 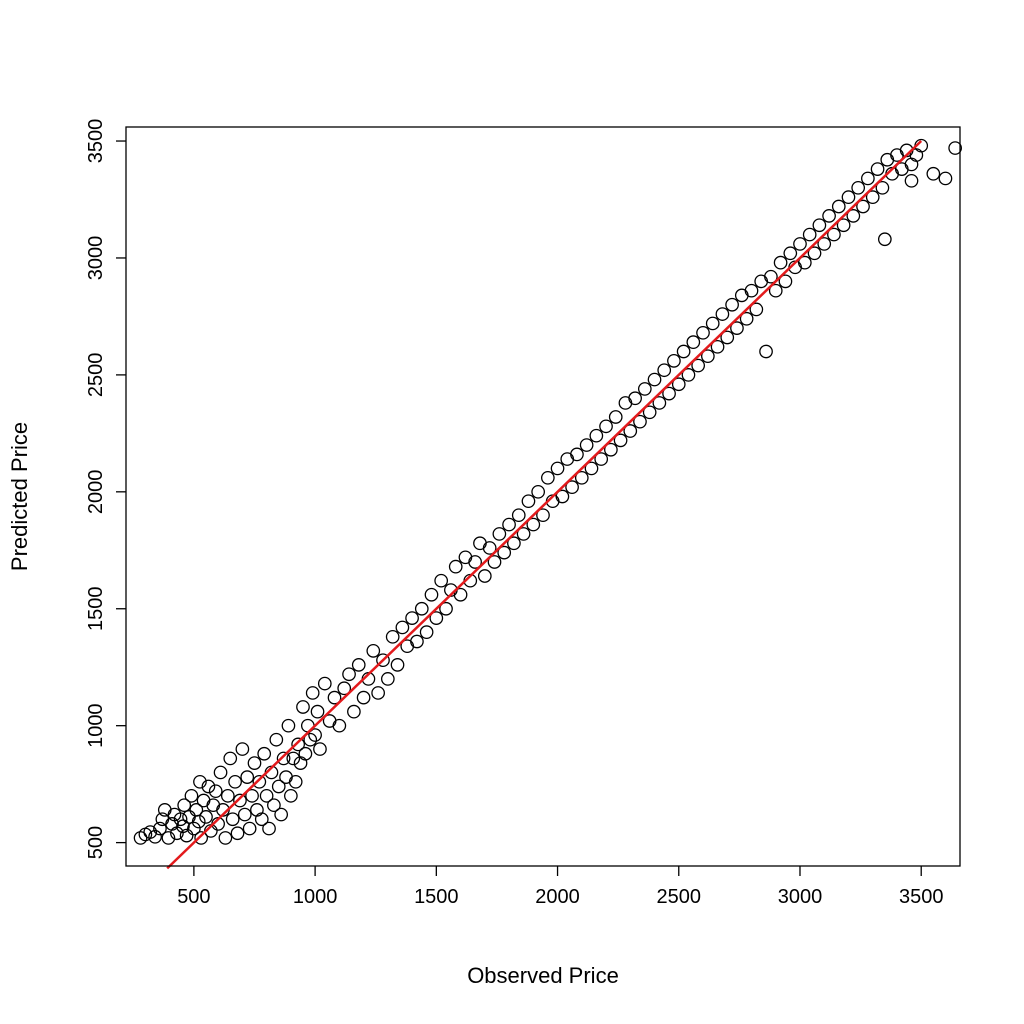 What do you see at coordinates (105, 489) in the screenshot?
I see `y-axis: 500 1000 1500 2000 2500 3000 3500` at bounding box center [105, 489].